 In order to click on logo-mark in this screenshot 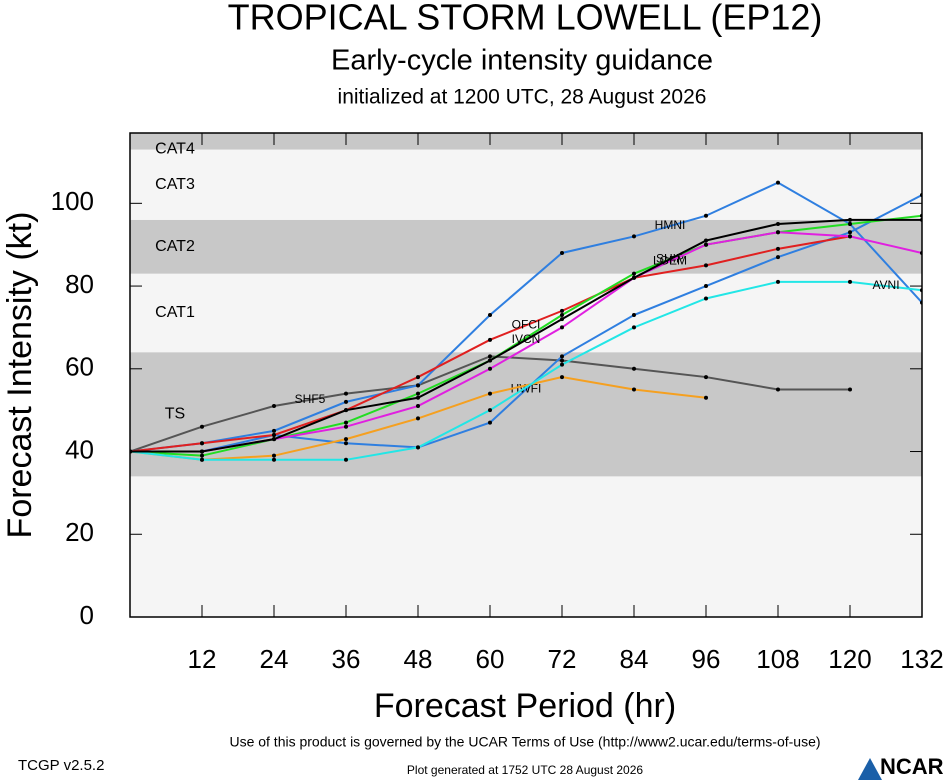, I will do `click(870, 769)`.